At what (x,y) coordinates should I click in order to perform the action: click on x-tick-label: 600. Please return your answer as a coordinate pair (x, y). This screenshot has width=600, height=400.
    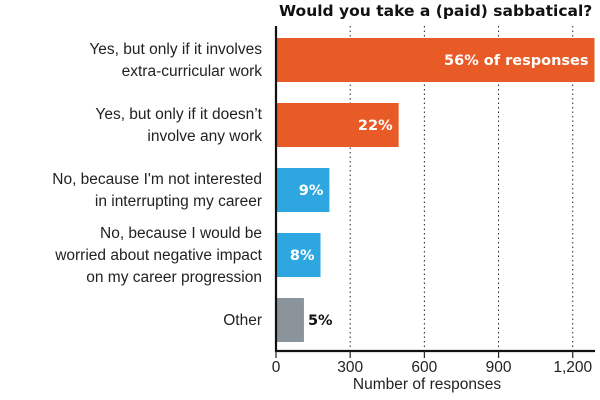
    Looking at the image, I should click on (424, 367).